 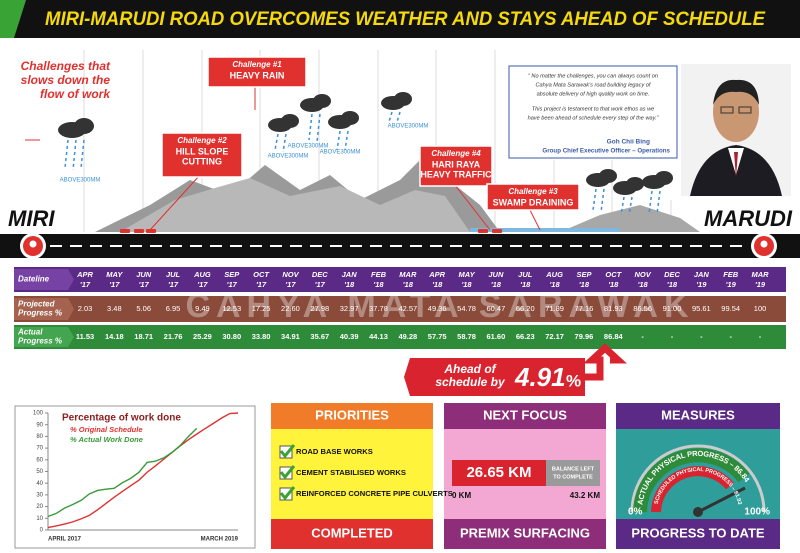 I want to click on projected-value: 91.00, so click(x=672, y=308).